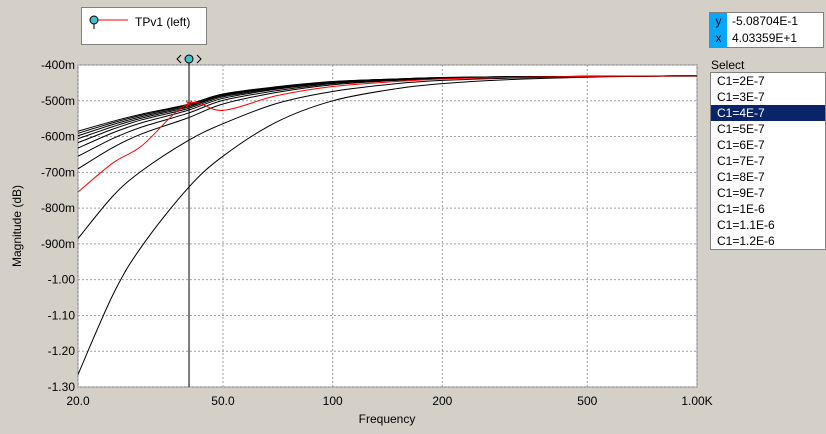 This screenshot has width=826, height=434. Describe the element at coordinates (746, 241) in the screenshot. I see `select-item: C1=1.2E-6` at that location.